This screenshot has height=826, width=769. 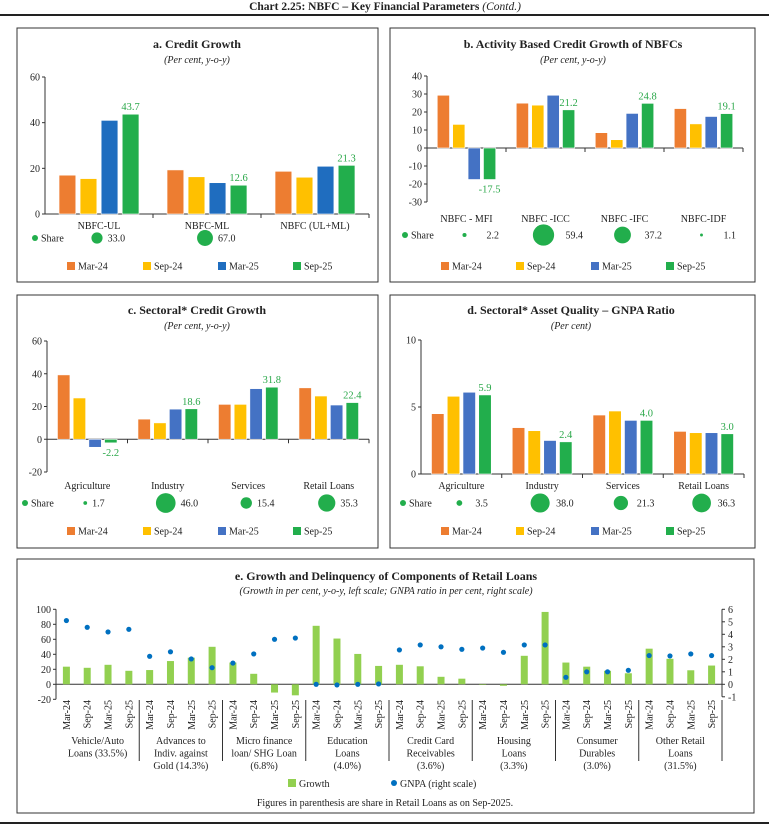 What do you see at coordinates (545, 219) in the screenshot?
I see `category-label: NBFC -ICC` at bounding box center [545, 219].